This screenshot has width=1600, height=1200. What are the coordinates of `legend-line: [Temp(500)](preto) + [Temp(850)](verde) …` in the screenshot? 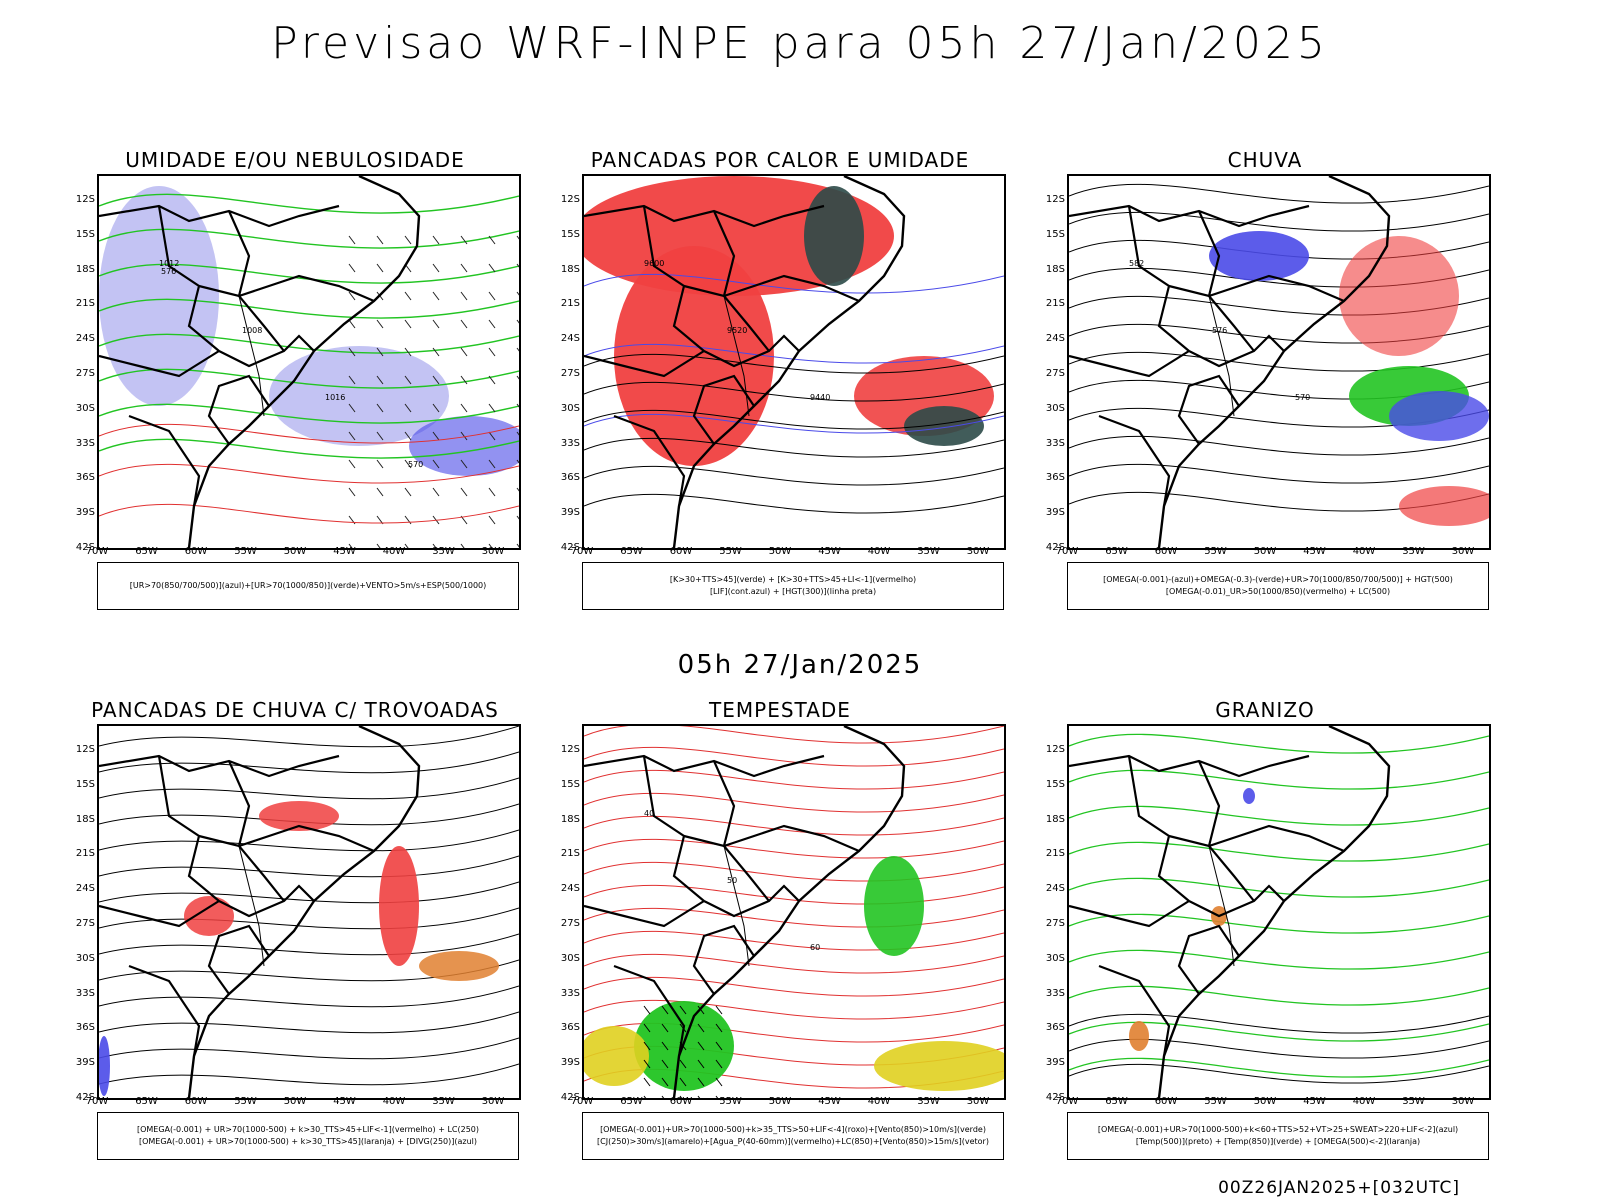 It's located at (1278, 1141).